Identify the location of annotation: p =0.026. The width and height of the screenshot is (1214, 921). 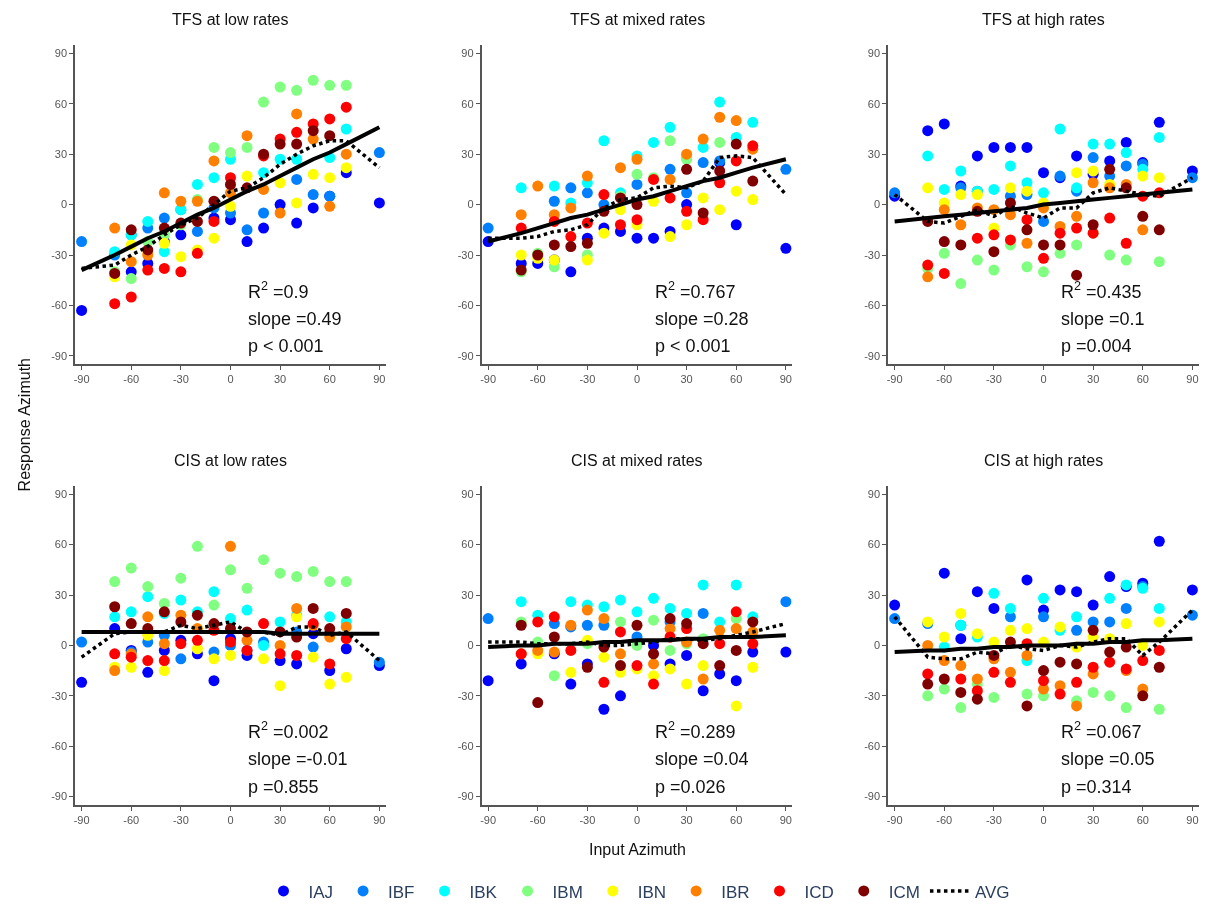
(690, 787).